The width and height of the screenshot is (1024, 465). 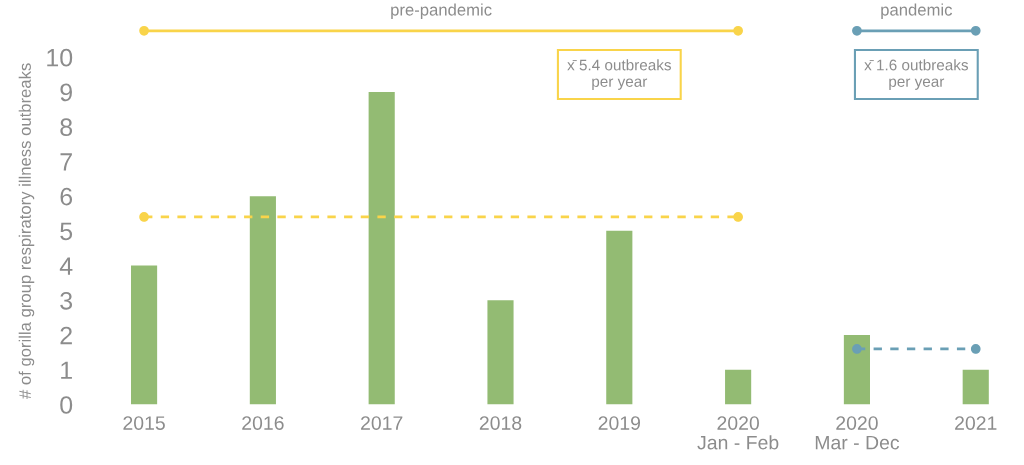 I want to click on y-tick-label: 8, so click(x=66, y=127).